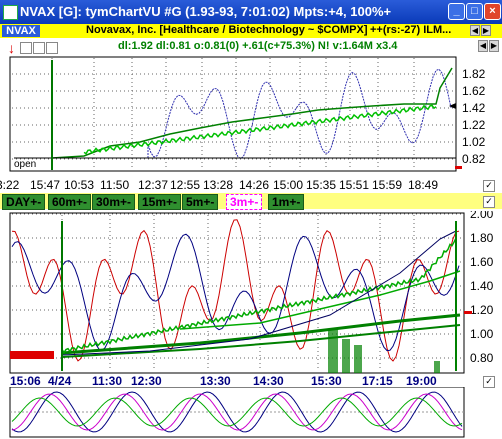 The height and width of the screenshot is (439, 502). Describe the element at coordinates (60, 381) in the screenshot. I see `bottom-xtick-label: 4/24` at that location.